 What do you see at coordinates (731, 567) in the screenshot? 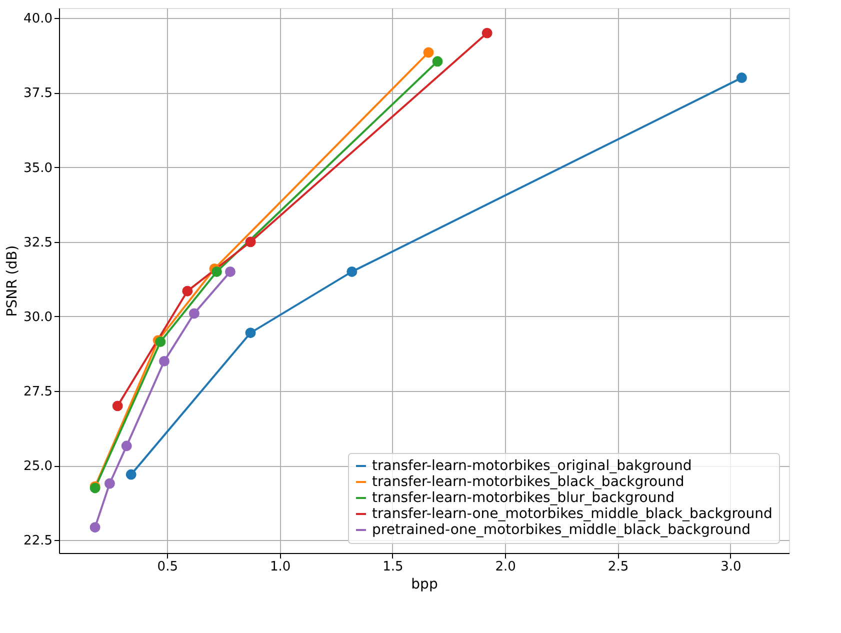
I see `x-tick-label: 3.0` at bounding box center [731, 567].